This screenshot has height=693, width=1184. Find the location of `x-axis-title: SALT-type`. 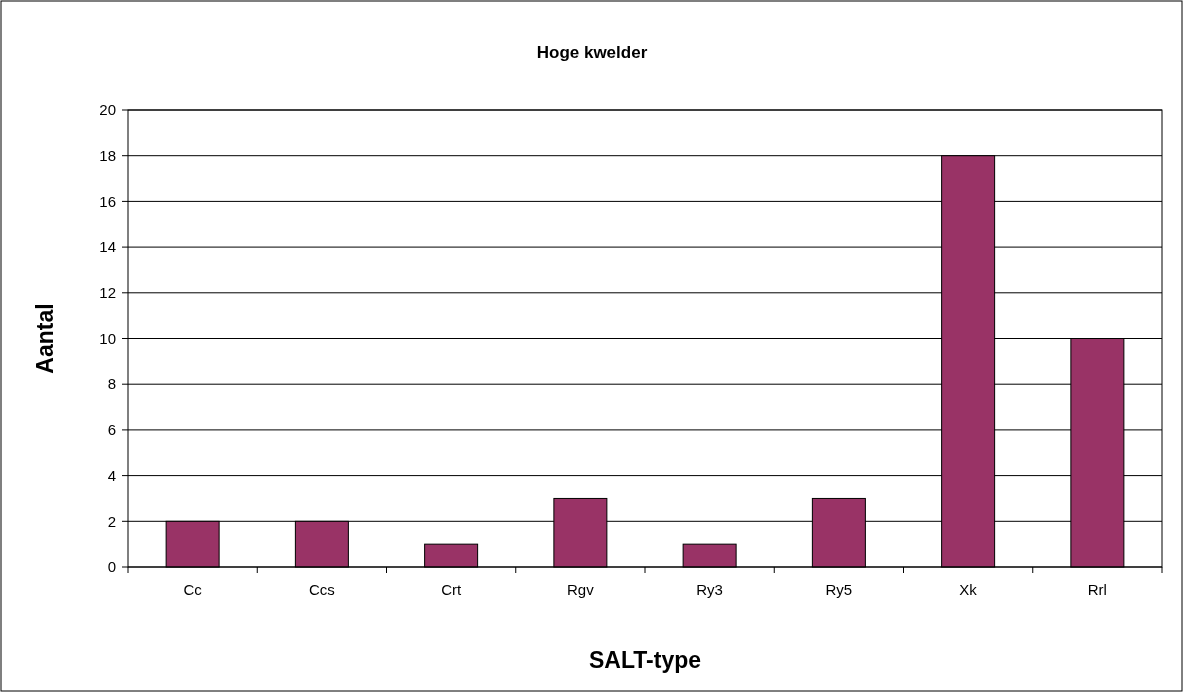

x-axis-title: SALT-type is located at coordinates (645, 660).